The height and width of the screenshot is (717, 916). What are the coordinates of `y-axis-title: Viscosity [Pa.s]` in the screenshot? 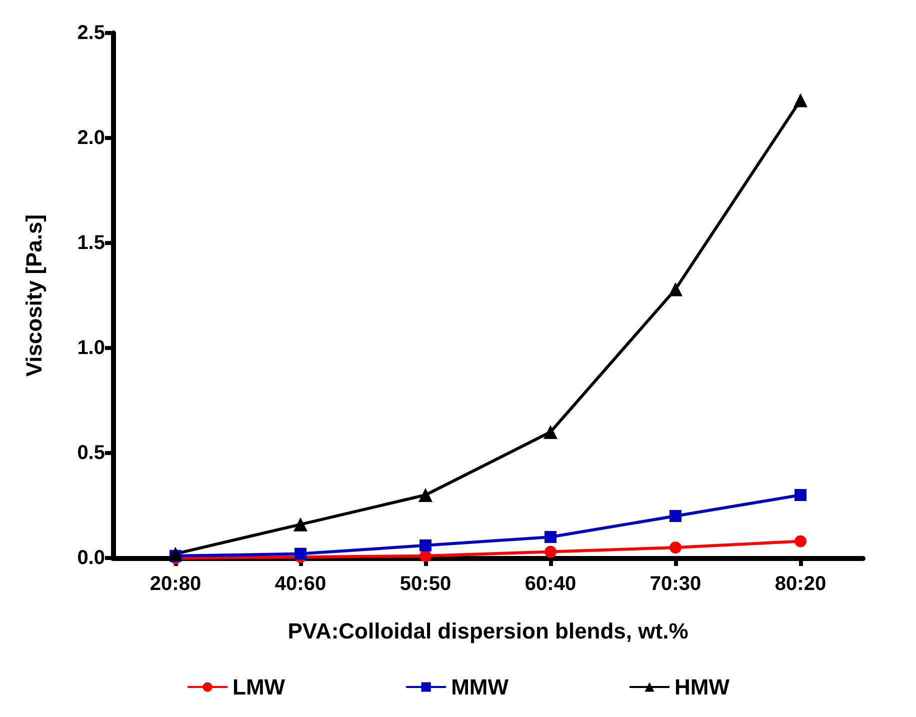 It's located at (34, 295).